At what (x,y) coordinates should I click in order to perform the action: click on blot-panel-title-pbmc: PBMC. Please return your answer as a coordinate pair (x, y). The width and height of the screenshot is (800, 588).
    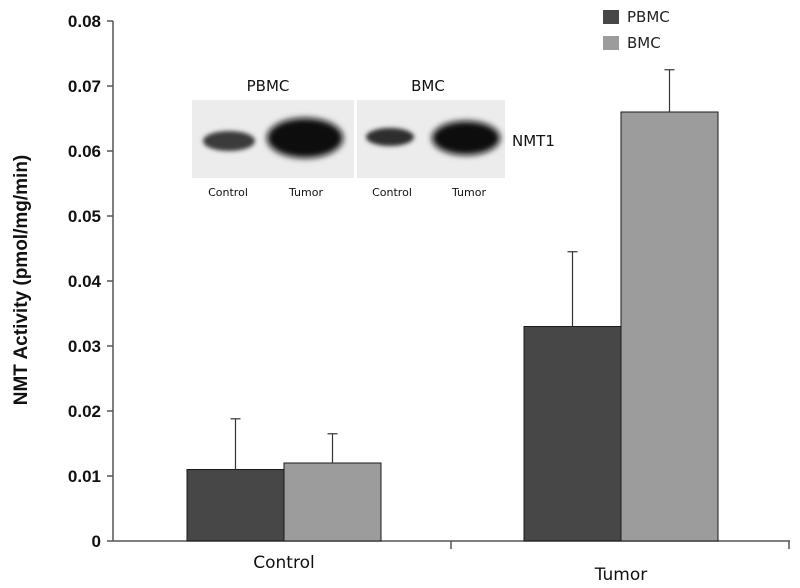
    Looking at the image, I should click on (268, 86).